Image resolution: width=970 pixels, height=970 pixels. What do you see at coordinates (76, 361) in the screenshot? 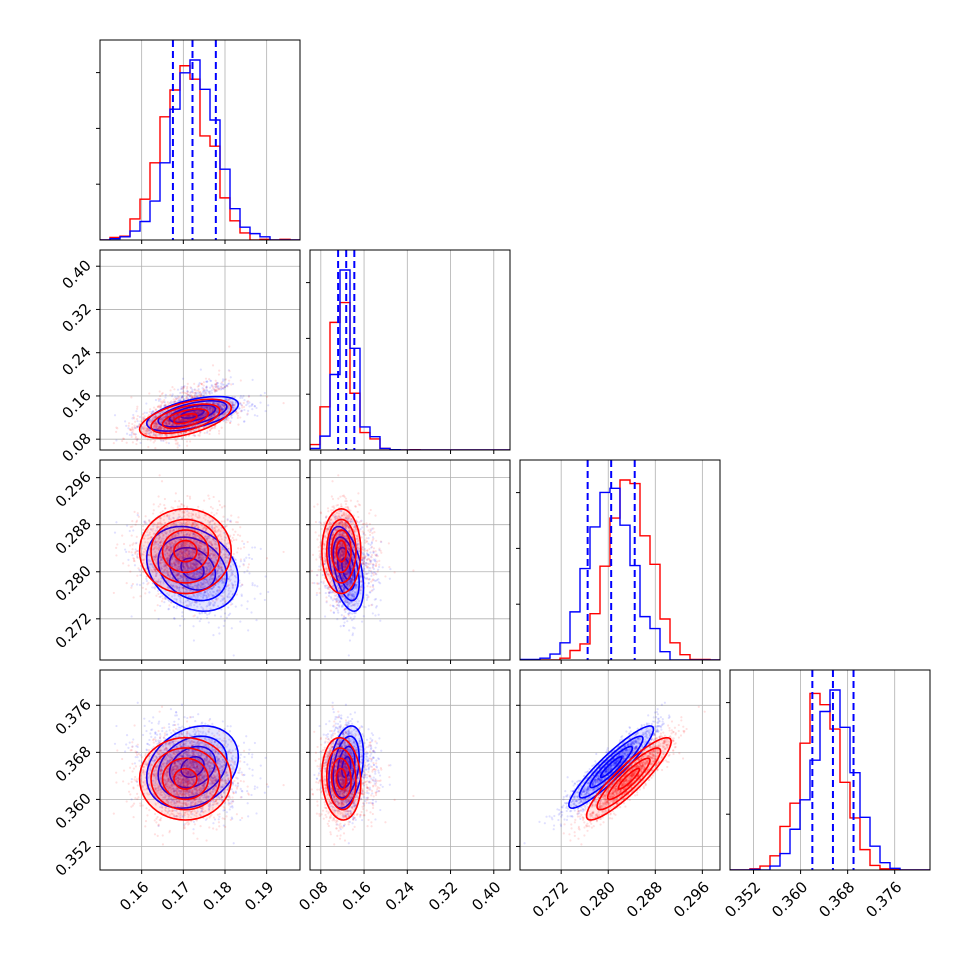
I see `y-tick-label: 0.24` at bounding box center [76, 361].